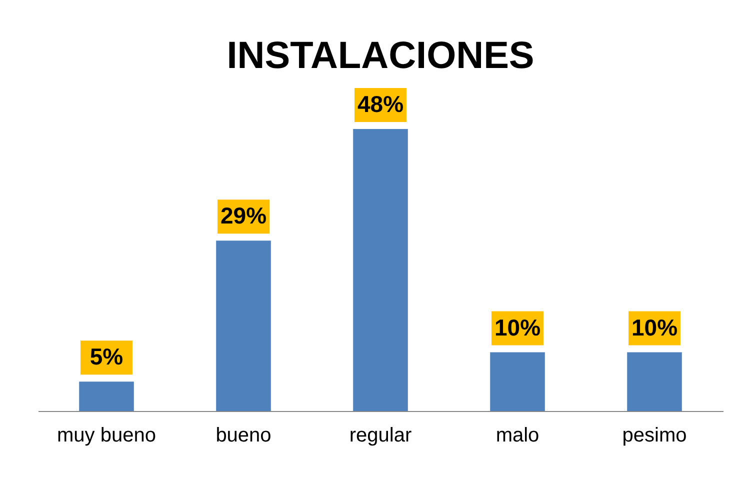 The height and width of the screenshot is (479, 743). I want to click on x-tick-label: muy bueno, so click(106, 435).